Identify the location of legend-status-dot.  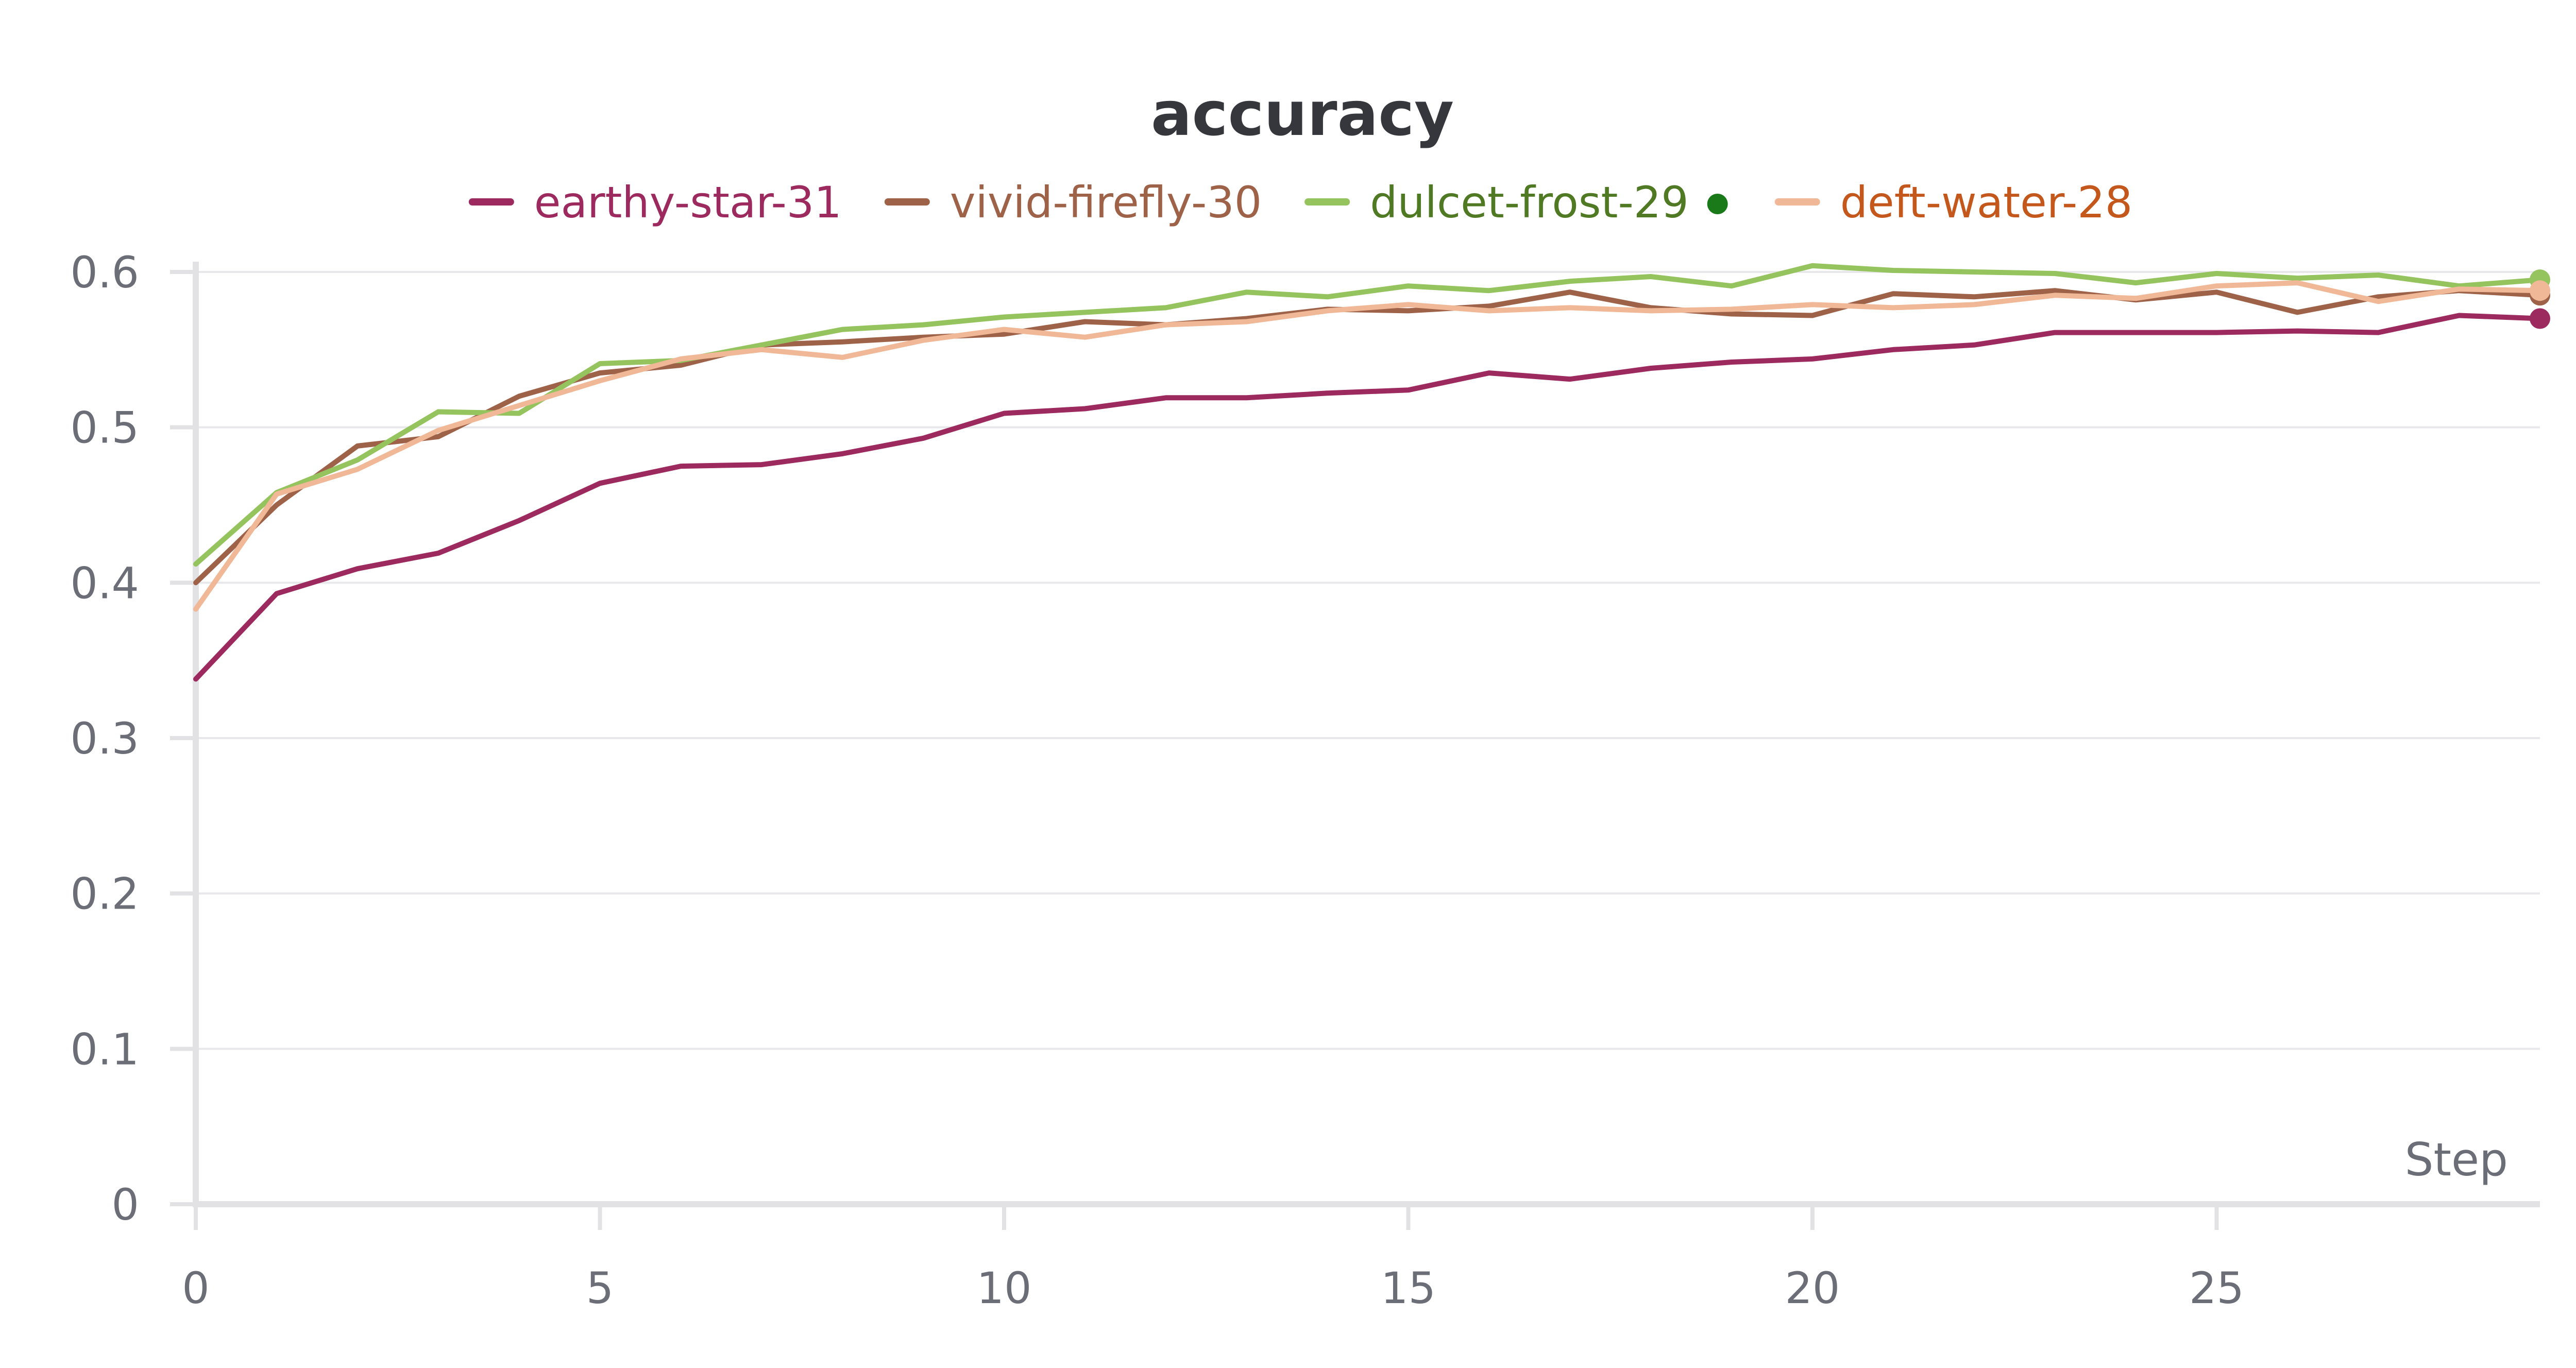
(1717, 204).